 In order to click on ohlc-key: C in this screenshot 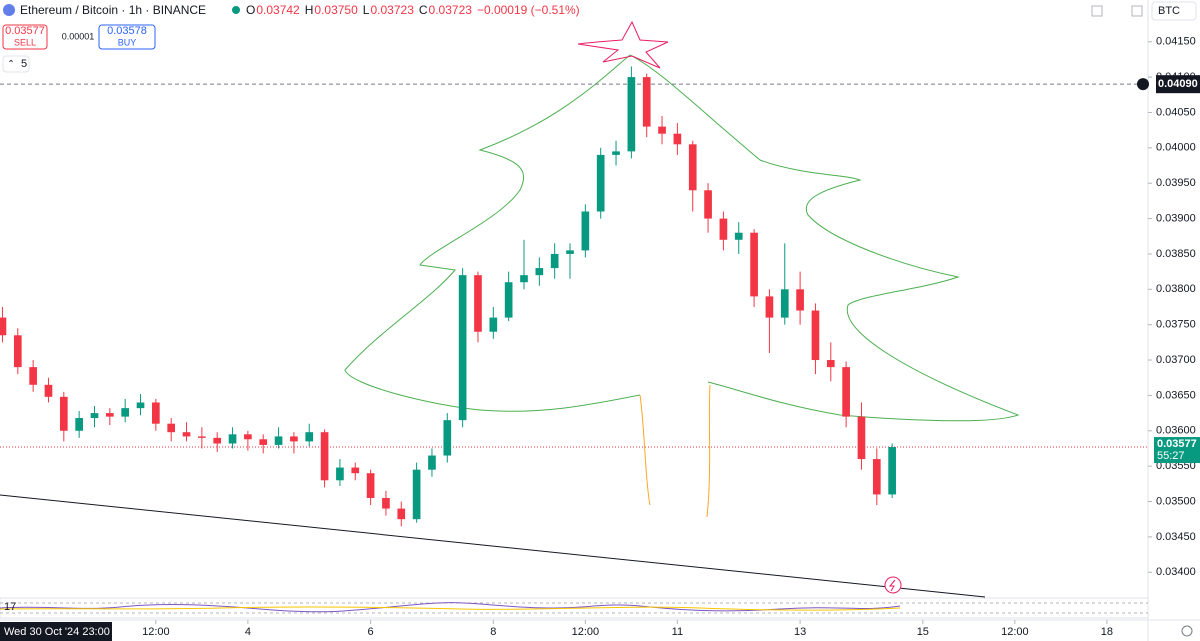, I will do `click(423, 10)`.